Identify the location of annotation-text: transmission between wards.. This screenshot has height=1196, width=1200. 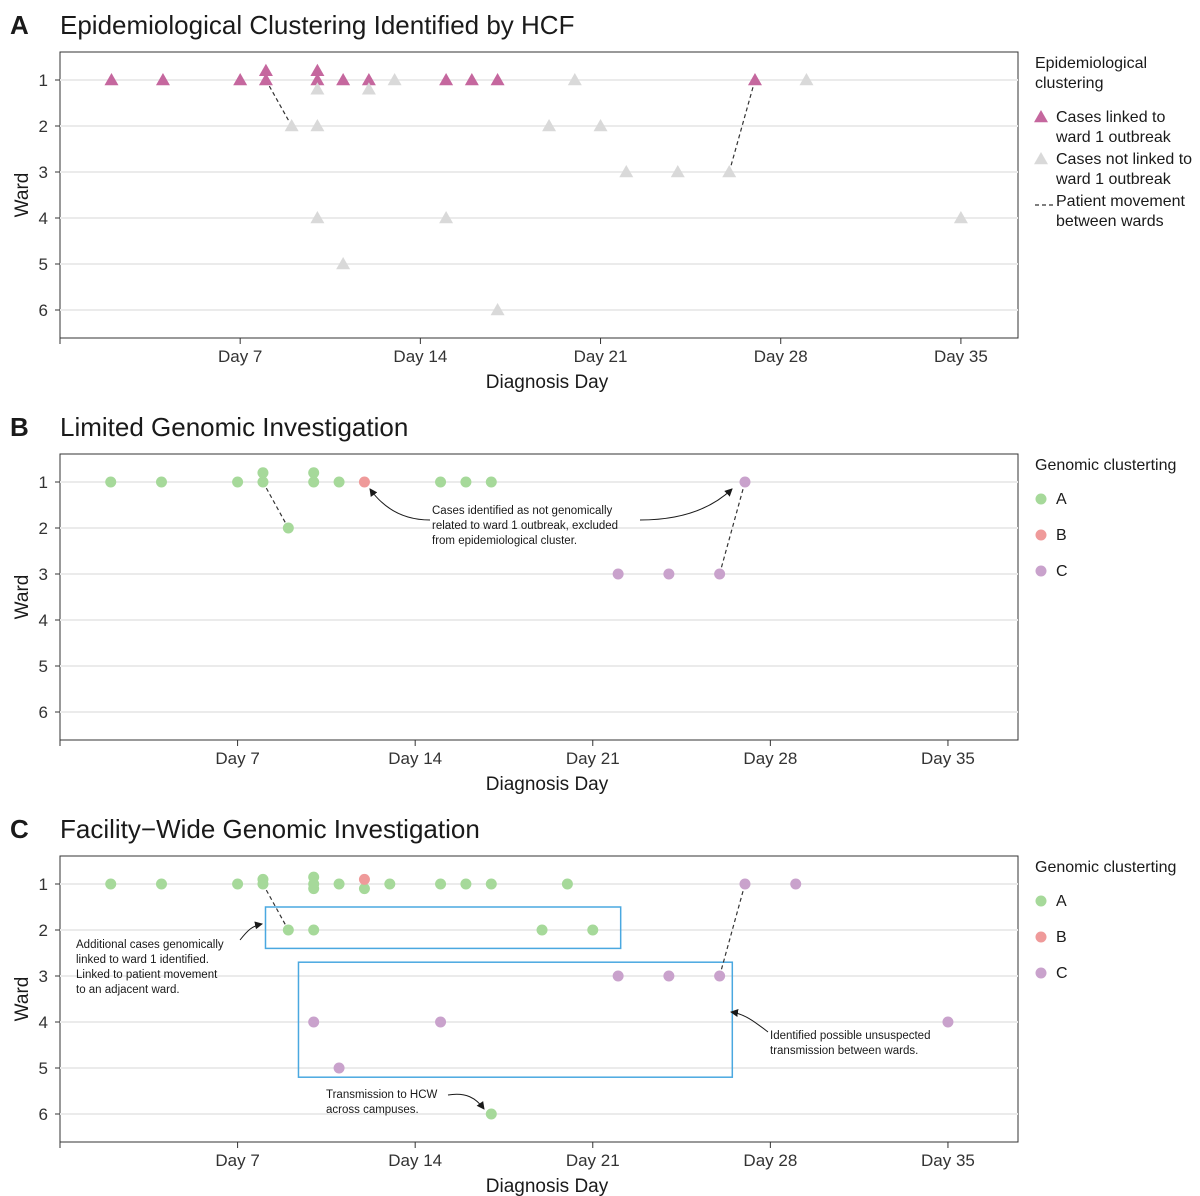
(844, 1051).